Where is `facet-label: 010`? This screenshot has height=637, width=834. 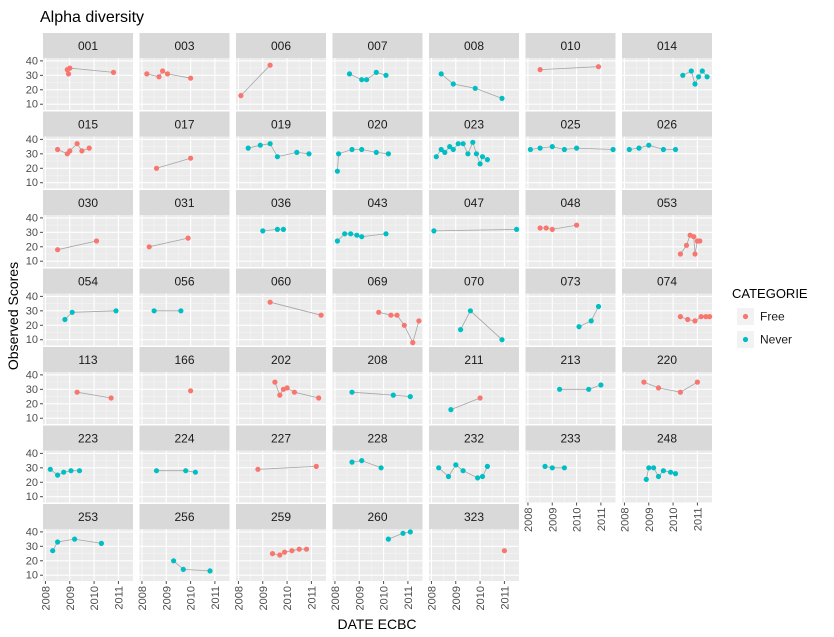
facet-label: 010 is located at coordinates (570, 46).